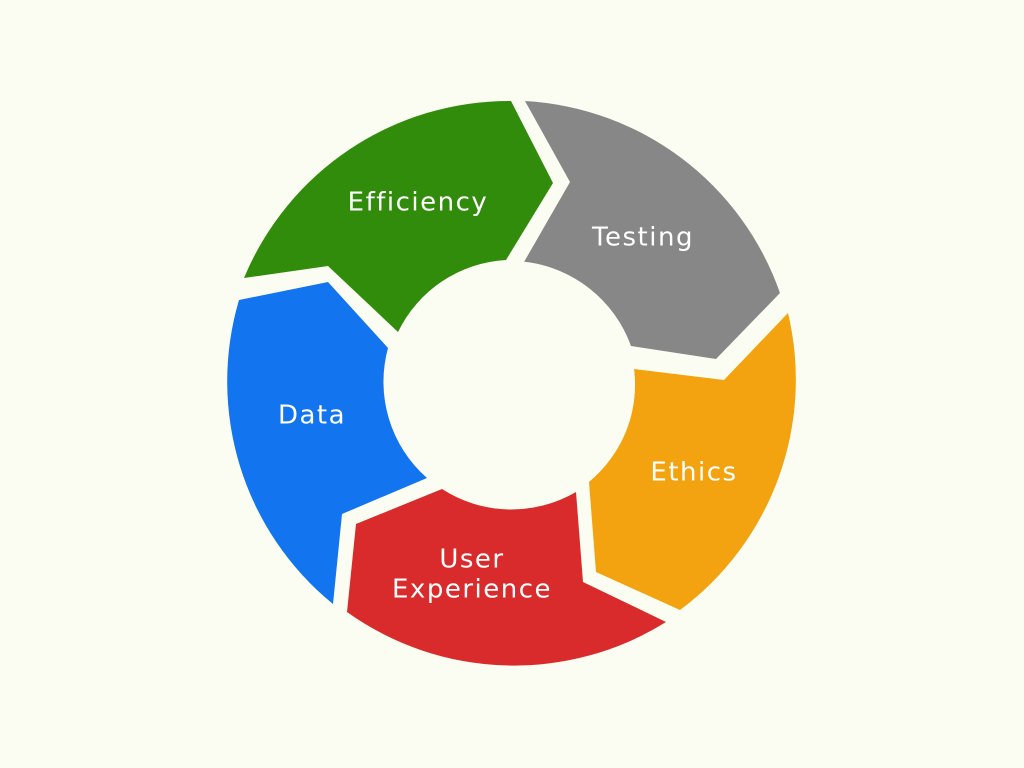  I want to click on segment-data: Data, so click(327, 443).